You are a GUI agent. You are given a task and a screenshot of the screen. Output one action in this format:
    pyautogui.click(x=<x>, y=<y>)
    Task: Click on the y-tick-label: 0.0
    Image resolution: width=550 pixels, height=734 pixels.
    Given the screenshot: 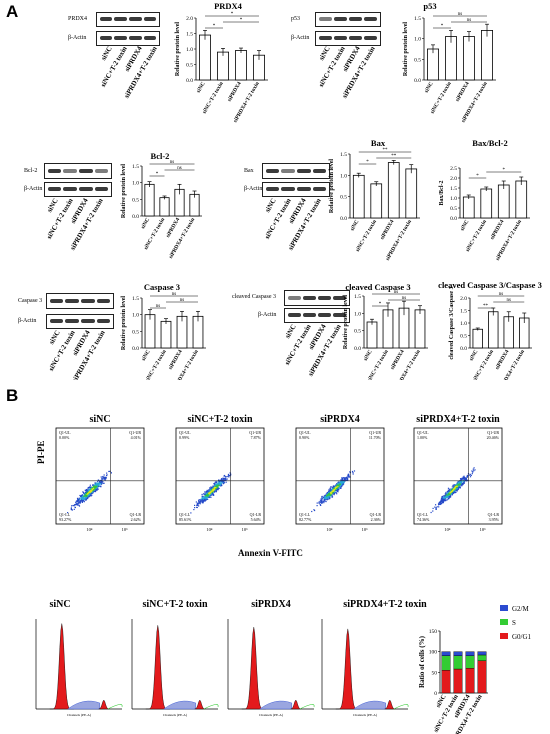 What is the action you would take?
    pyautogui.click(x=343, y=219)
    